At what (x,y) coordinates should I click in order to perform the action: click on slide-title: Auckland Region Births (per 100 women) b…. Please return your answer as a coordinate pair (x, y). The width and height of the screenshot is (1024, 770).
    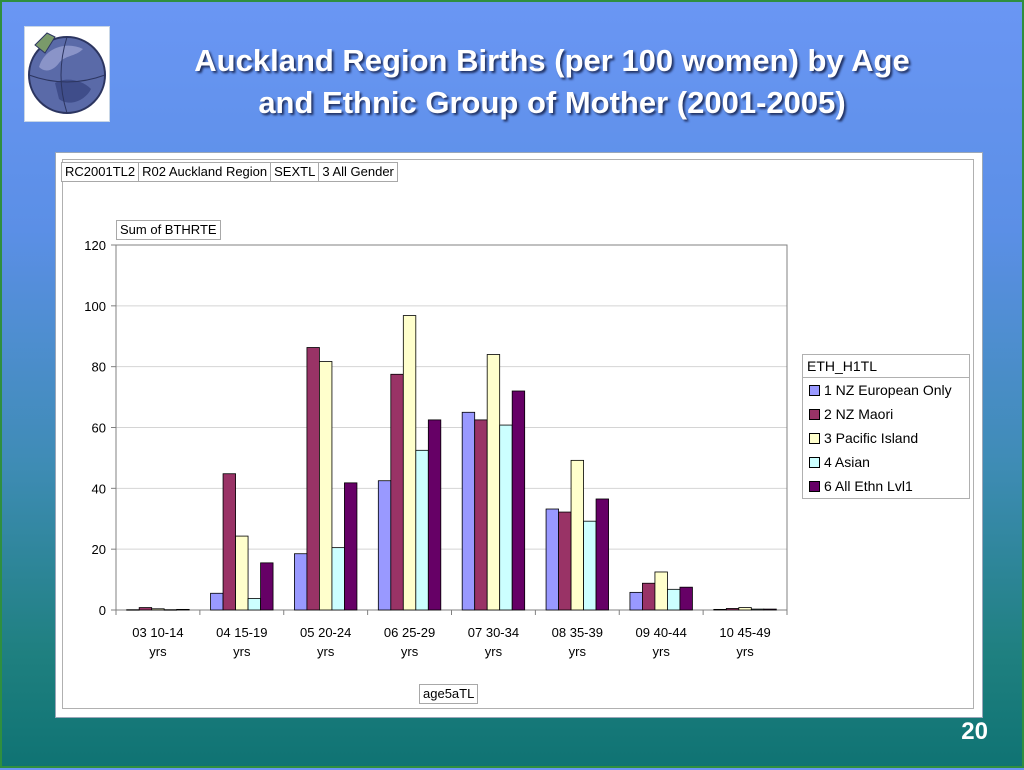
    Looking at the image, I should click on (552, 82).